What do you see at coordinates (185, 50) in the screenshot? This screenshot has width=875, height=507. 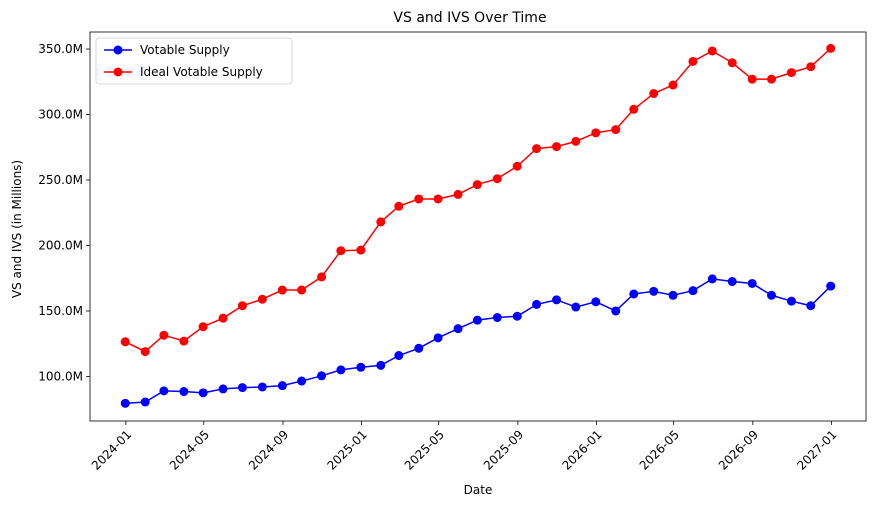 I see `legend-label: Votable Supply` at bounding box center [185, 50].